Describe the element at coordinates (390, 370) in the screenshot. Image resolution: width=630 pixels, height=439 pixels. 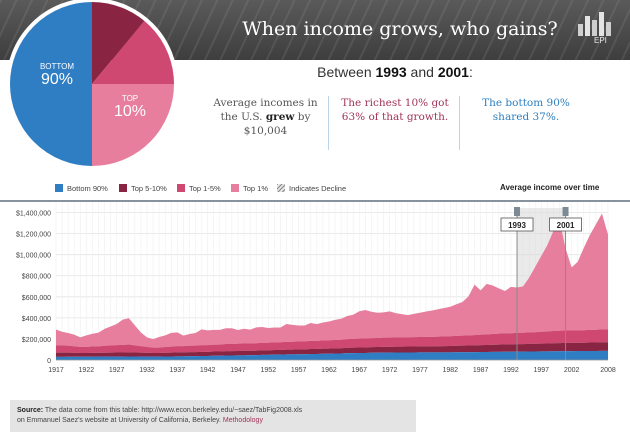
I see `x-tick-label: 1972` at that location.